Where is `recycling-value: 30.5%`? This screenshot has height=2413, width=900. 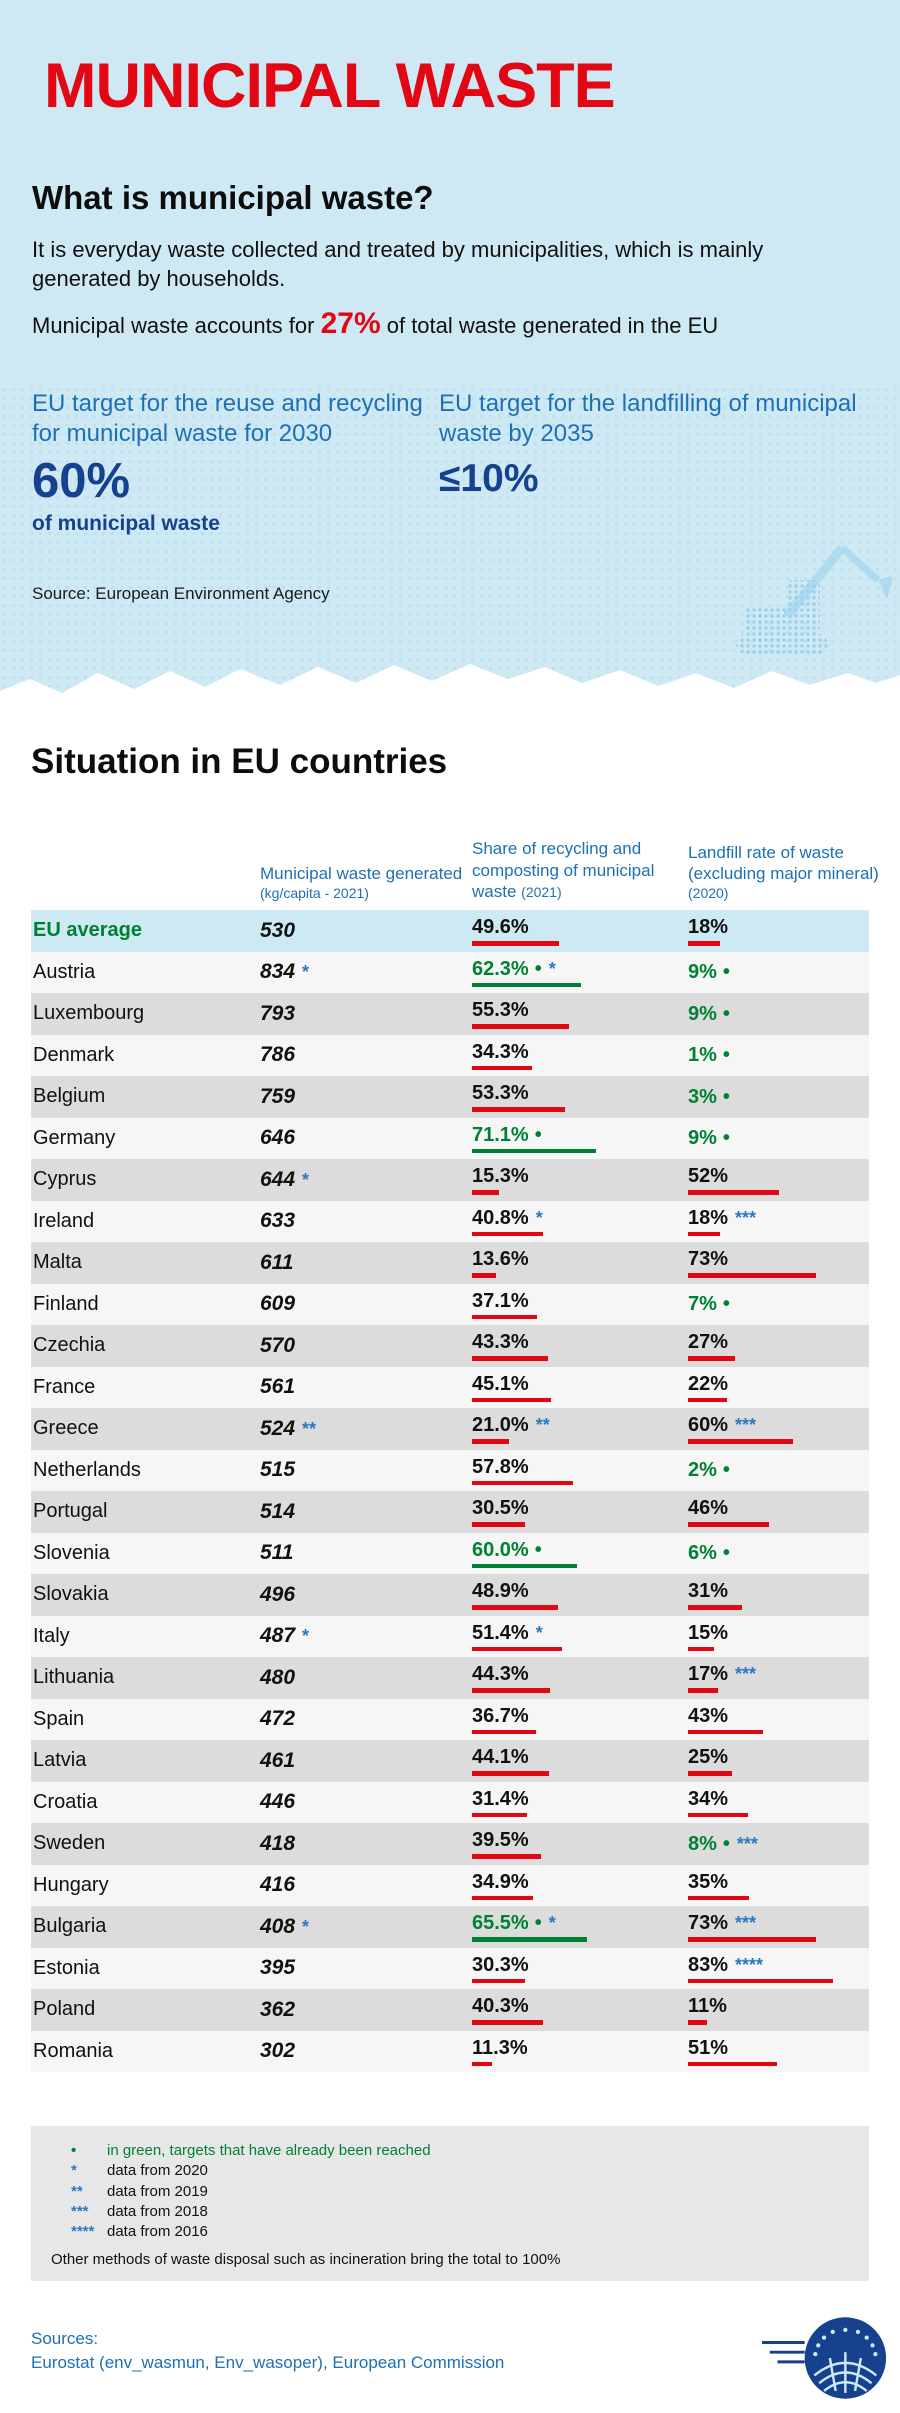 recycling-value: 30.5% is located at coordinates (500, 1508).